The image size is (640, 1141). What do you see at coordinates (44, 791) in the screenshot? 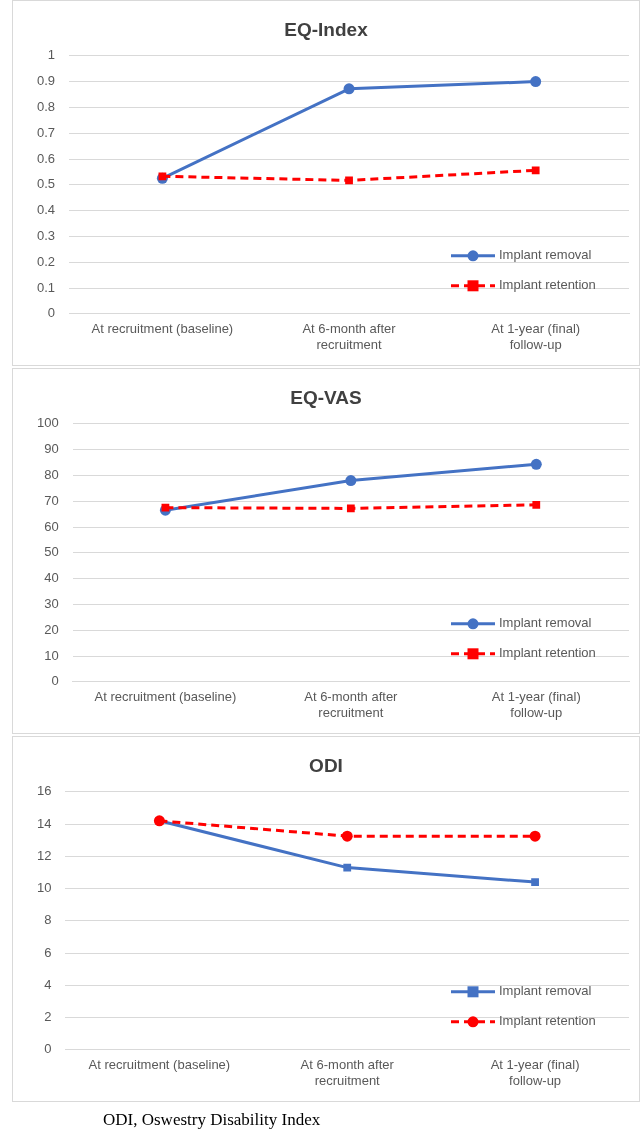
I see `y-tick-label: 16` at bounding box center [44, 791].